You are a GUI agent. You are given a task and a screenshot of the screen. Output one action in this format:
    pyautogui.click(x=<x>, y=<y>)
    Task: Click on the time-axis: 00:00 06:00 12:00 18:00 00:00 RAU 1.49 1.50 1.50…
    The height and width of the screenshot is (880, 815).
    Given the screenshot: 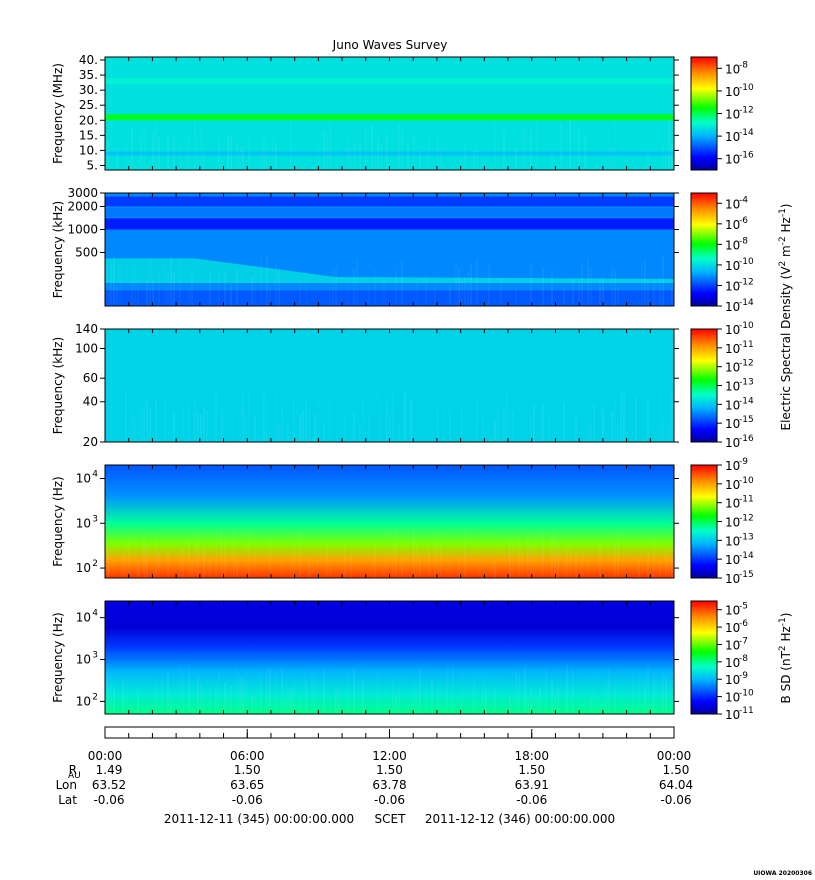 What is the action you would take?
    pyautogui.click(x=374, y=776)
    